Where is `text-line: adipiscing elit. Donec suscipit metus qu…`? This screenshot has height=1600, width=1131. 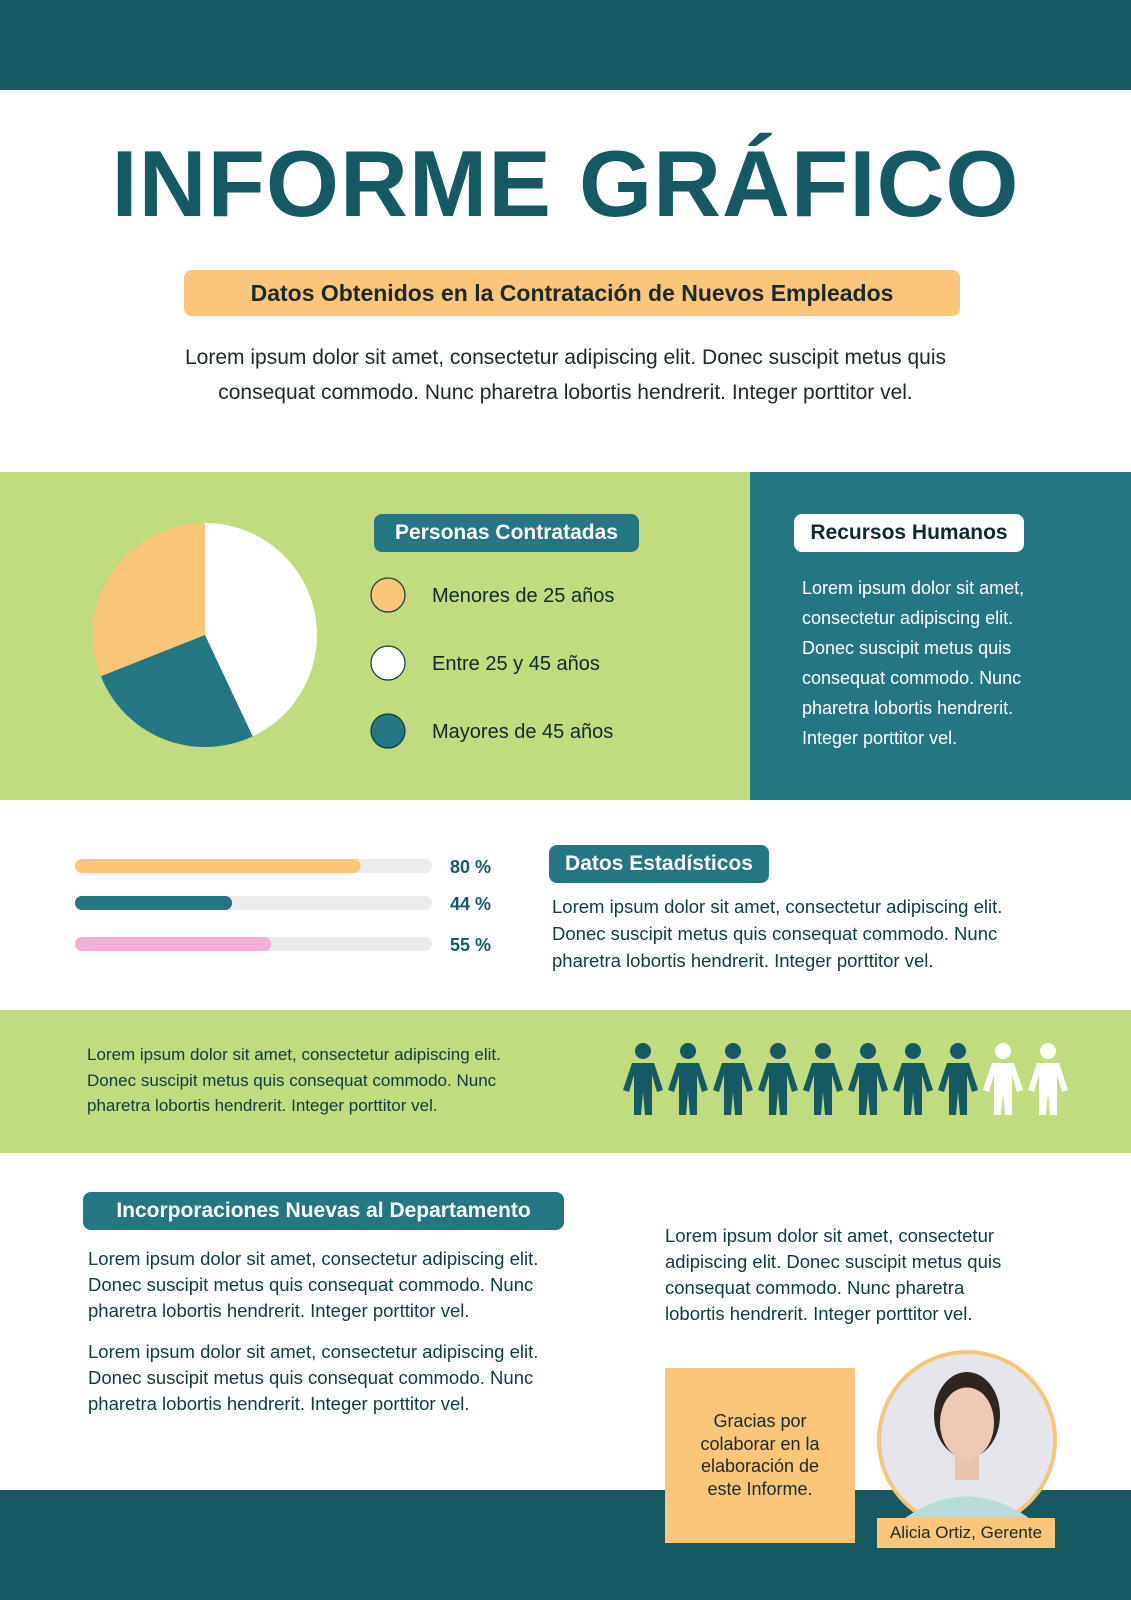 text-line: adipiscing elit. Donec suscipit metus qu… is located at coordinates (833, 1261).